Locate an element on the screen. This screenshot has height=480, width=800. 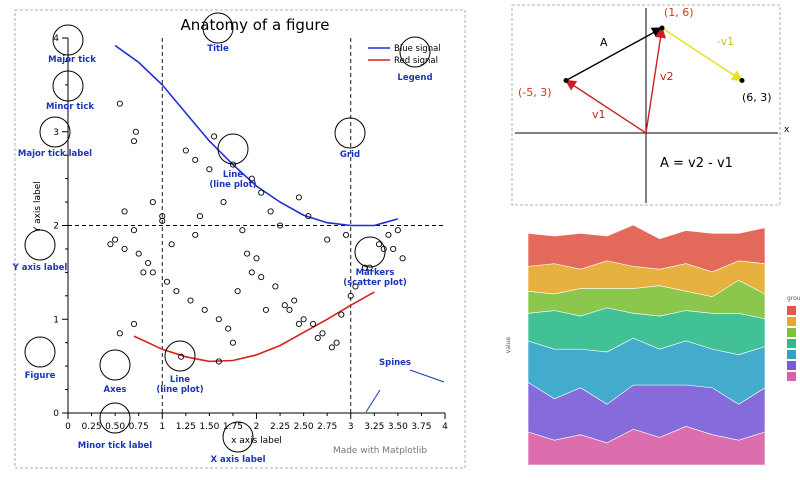
major-tick-label-y: 3 is located at coordinates (56, 133).